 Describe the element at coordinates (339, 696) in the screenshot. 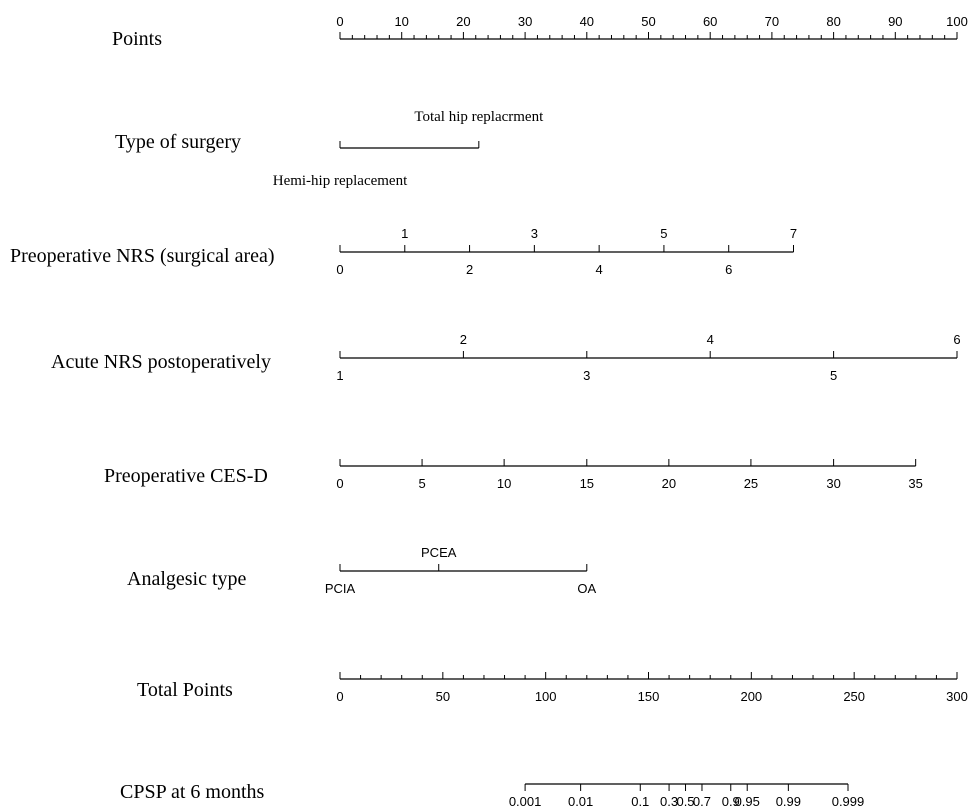

I see `total-tick-label: 0` at that location.